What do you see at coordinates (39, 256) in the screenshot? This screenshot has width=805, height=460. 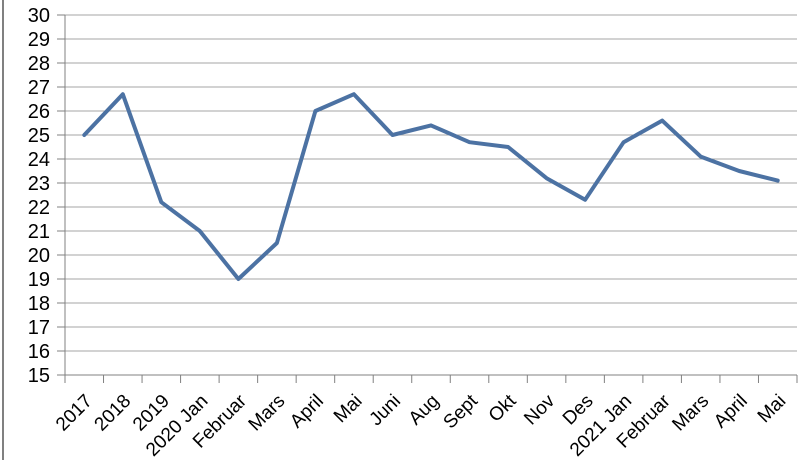 I see `y-axis-label: 20` at bounding box center [39, 256].